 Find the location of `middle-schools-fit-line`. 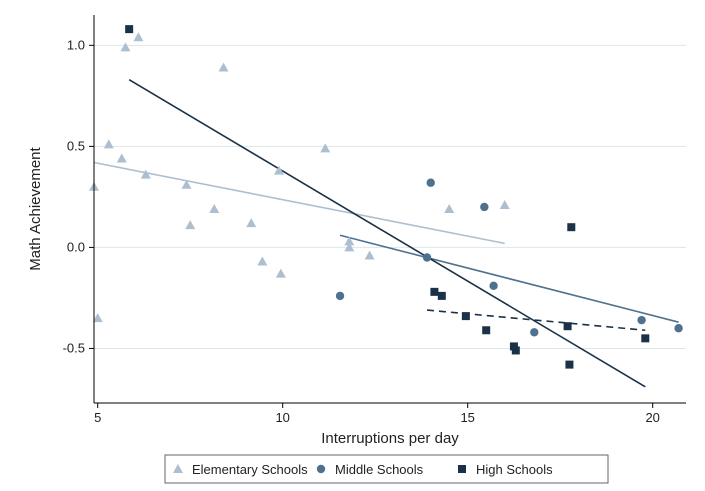

middle-schools-fit-line is located at coordinates (509, 278).